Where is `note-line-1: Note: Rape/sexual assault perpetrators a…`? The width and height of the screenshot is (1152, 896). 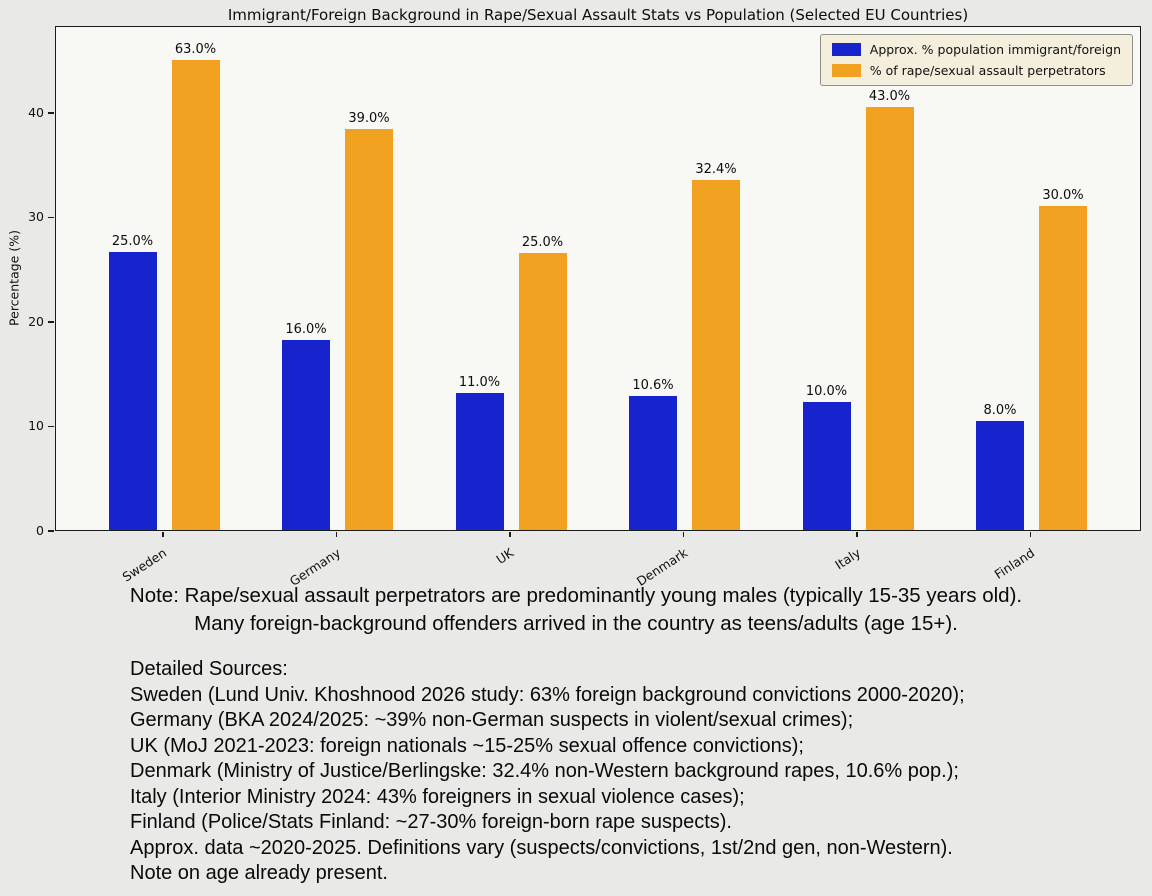
note-line-1: Note: Rape/sexual assault perpetrators a… is located at coordinates (576, 595).